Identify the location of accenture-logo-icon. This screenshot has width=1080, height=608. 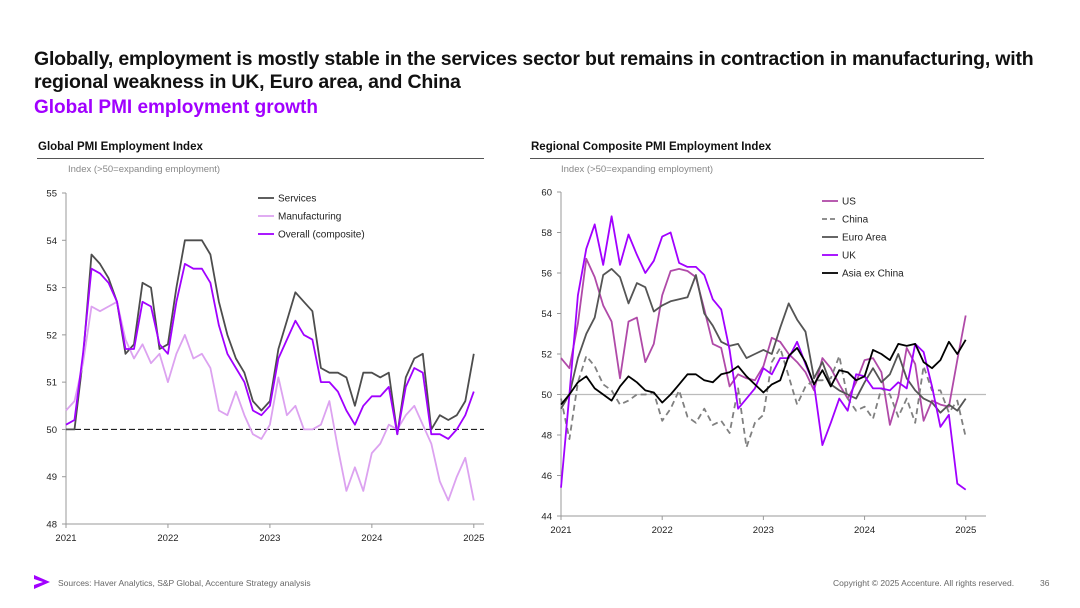
(42, 582).